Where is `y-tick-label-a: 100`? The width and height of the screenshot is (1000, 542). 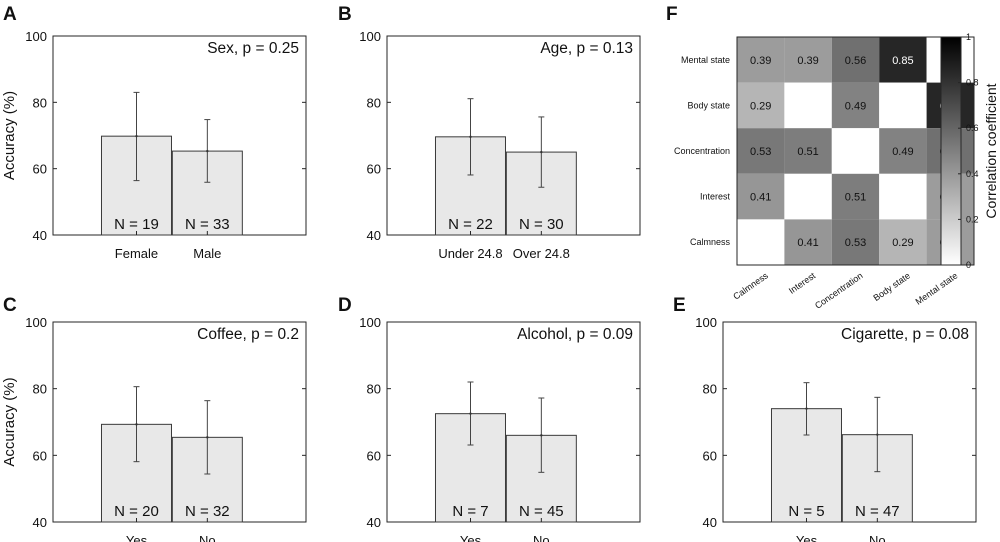
y-tick-label-a: 100 is located at coordinates (36, 36).